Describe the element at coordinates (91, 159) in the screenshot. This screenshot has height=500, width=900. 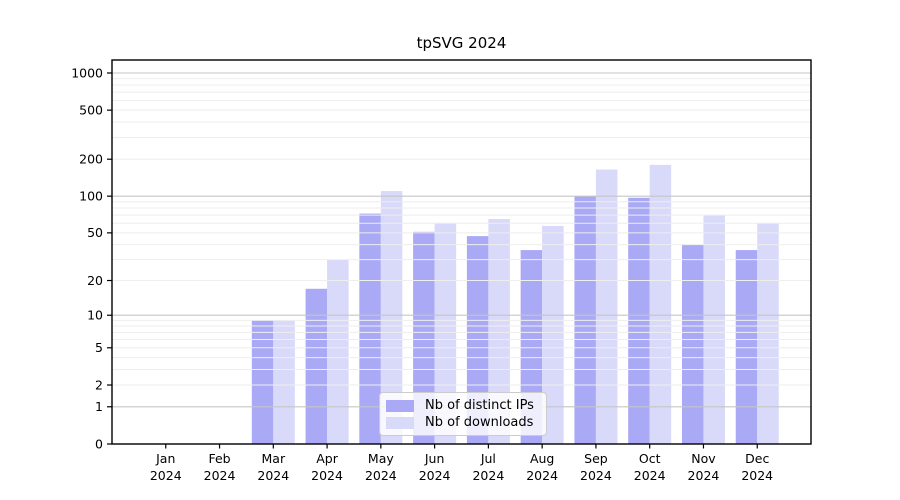
I see `y-tick-label: 200` at that location.